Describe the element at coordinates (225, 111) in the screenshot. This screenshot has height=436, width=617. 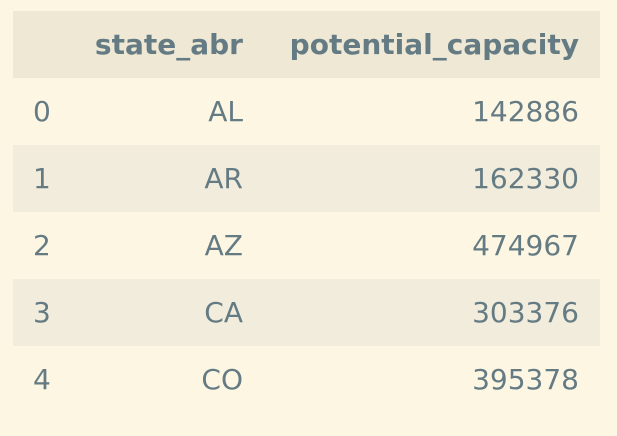
I see `state-abr-cell: AL` at that location.